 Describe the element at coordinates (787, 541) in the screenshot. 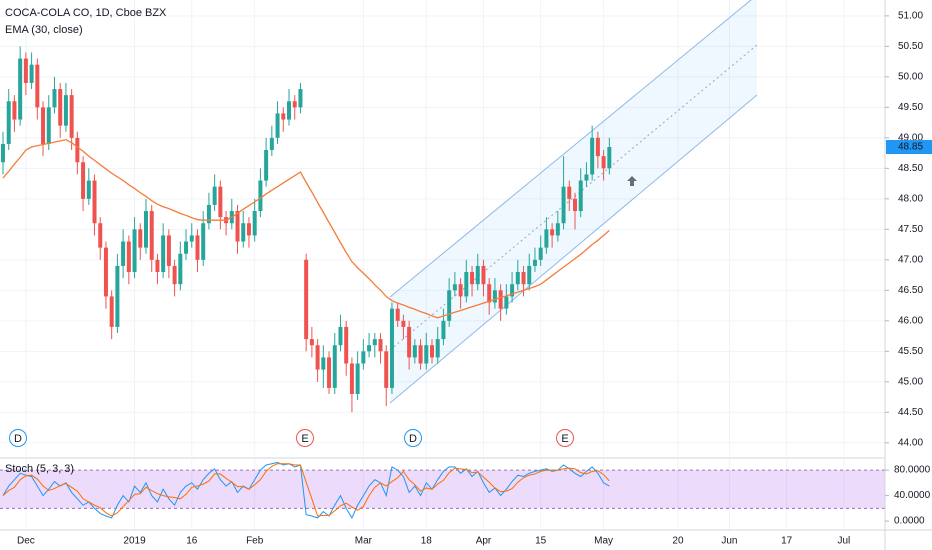

I see `x-tick-label: 17` at that location.